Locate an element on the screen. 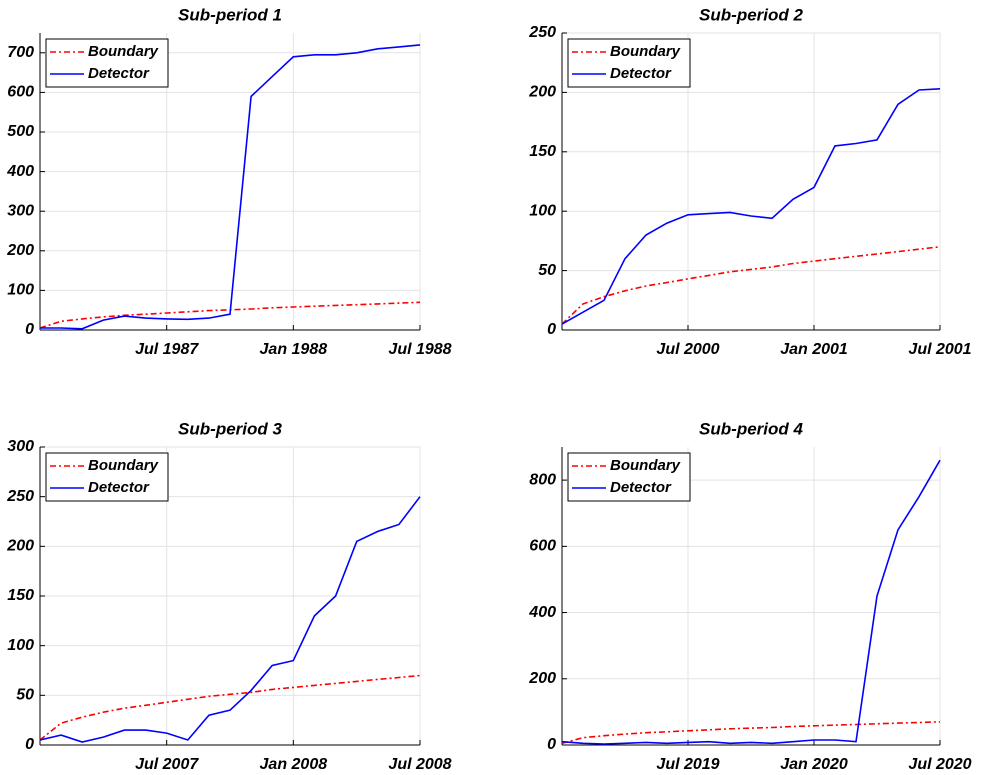 The image size is (982, 775). x-tick-label: Jul 1988 is located at coordinates (419, 349).